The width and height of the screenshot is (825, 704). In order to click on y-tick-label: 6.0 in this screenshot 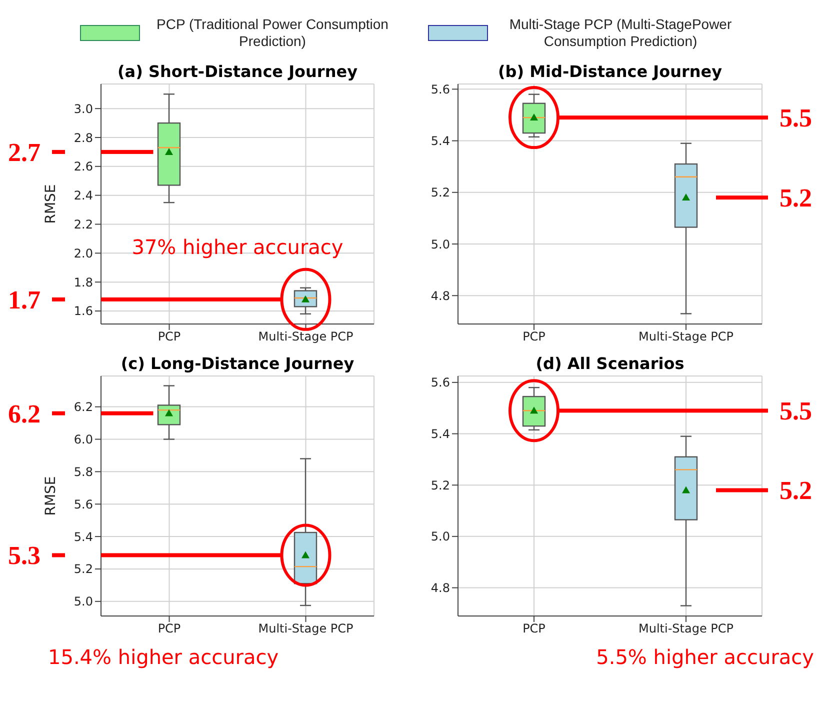, I will do `click(83, 439)`.